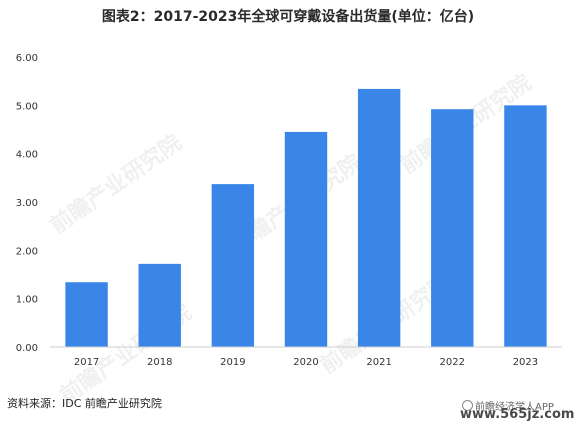 Image resolution: width=576 pixels, height=422 pixels. I want to click on bar-2023, so click(525, 226).